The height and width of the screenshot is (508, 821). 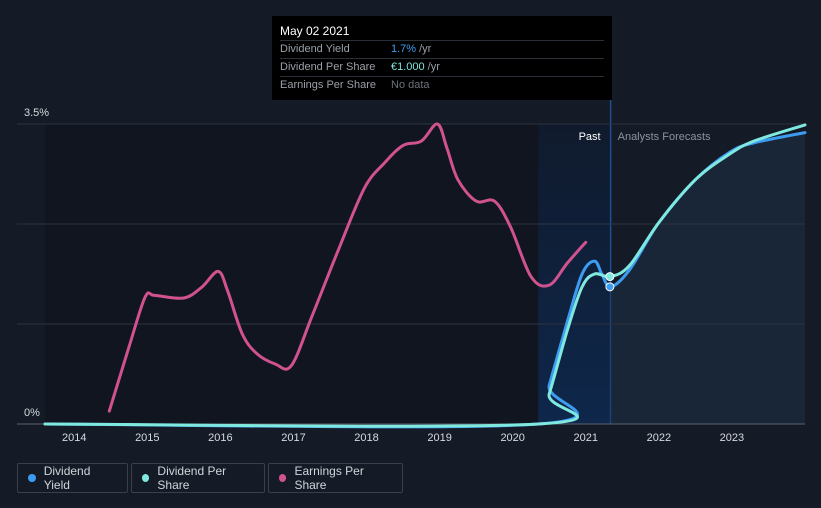 What do you see at coordinates (408, 67) in the screenshot?
I see `tooltip-value: €1.000` at bounding box center [408, 67].